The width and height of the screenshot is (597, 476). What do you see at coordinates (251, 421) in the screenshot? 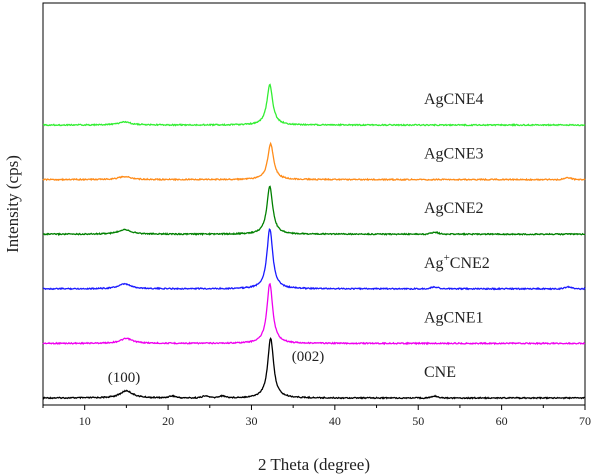
I see `x-tick-label: 30` at bounding box center [251, 421].